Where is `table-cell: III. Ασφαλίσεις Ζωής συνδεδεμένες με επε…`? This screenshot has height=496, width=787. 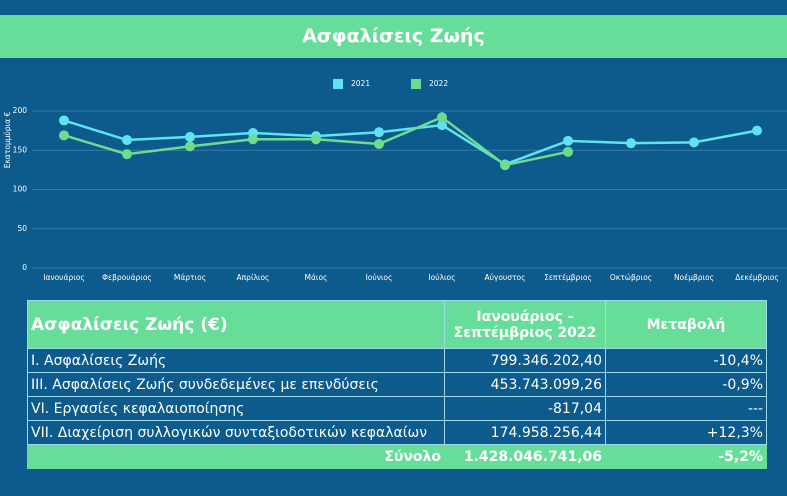 table-cell: III. Ασφαλίσεις Ζωής συνδεδεμένες με επε… is located at coordinates (236, 384).